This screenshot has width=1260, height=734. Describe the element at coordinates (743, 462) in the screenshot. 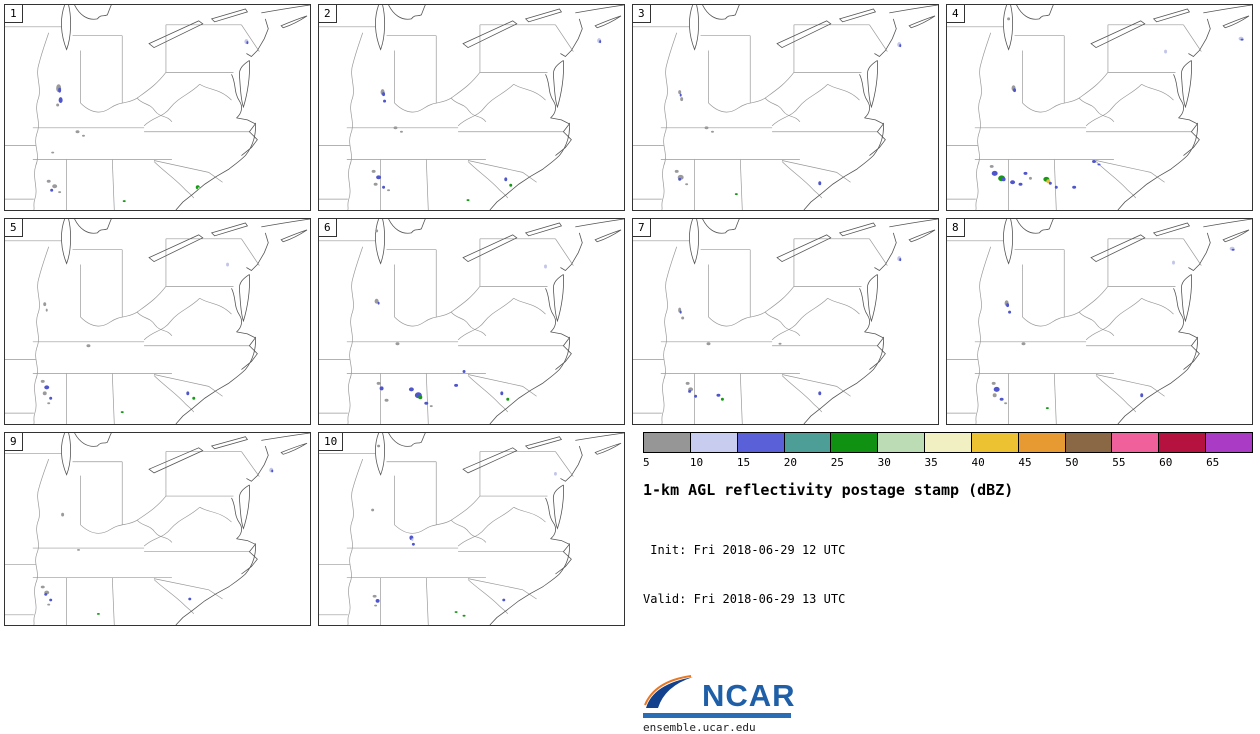

I see `colorbar-tick: 15` at that location.